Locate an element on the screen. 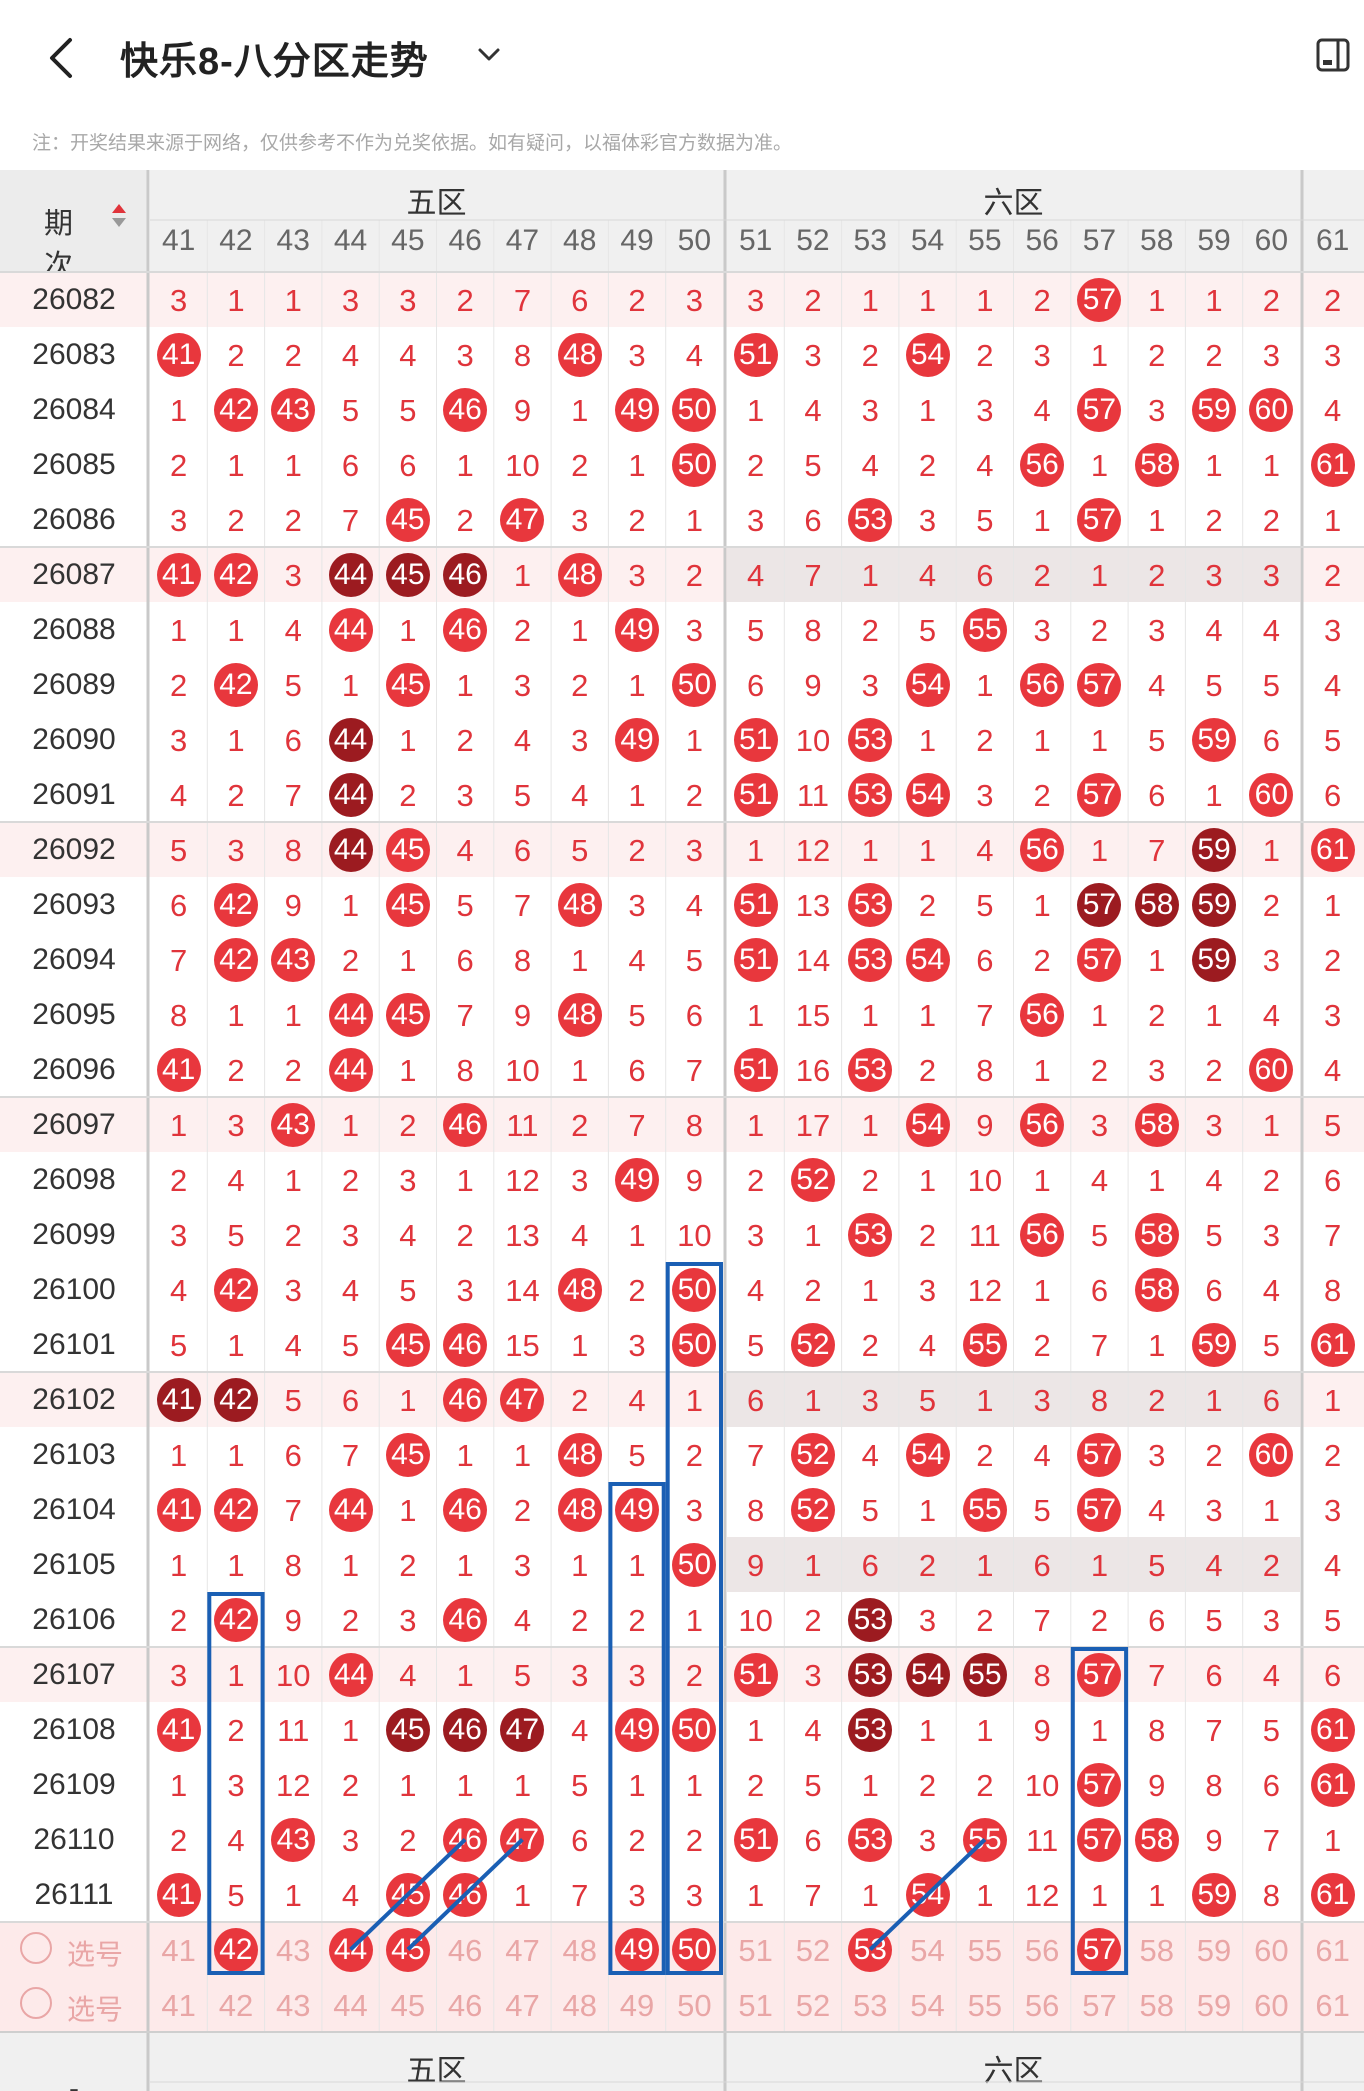 The height and width of the screenshot is (2091, 1364). sort-icon-down is located at coordinates (119, 222).